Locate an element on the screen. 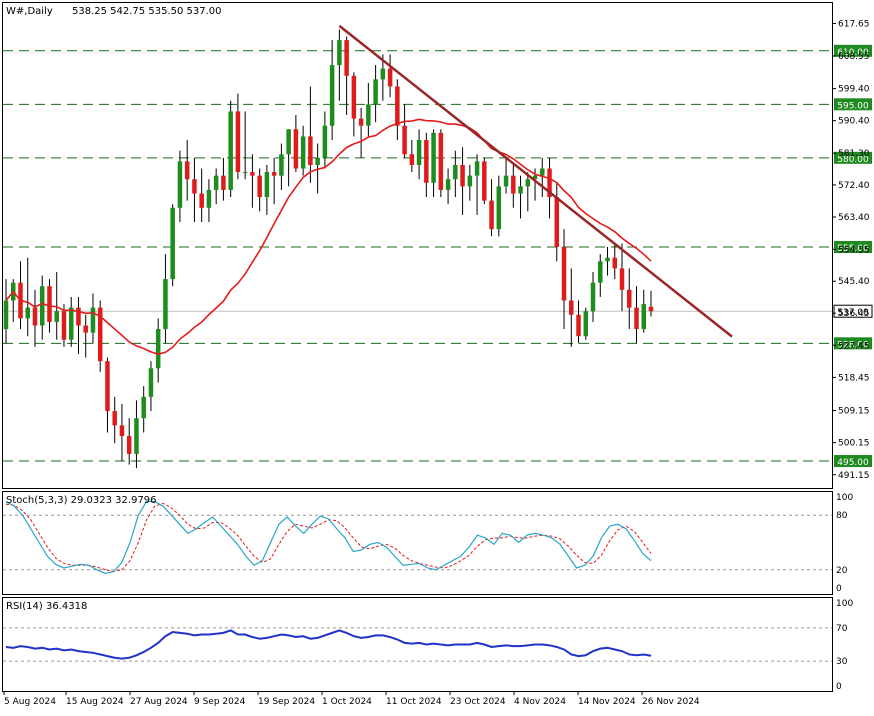  rsi-tick-label: 0 is located at coordinates (839, 687).